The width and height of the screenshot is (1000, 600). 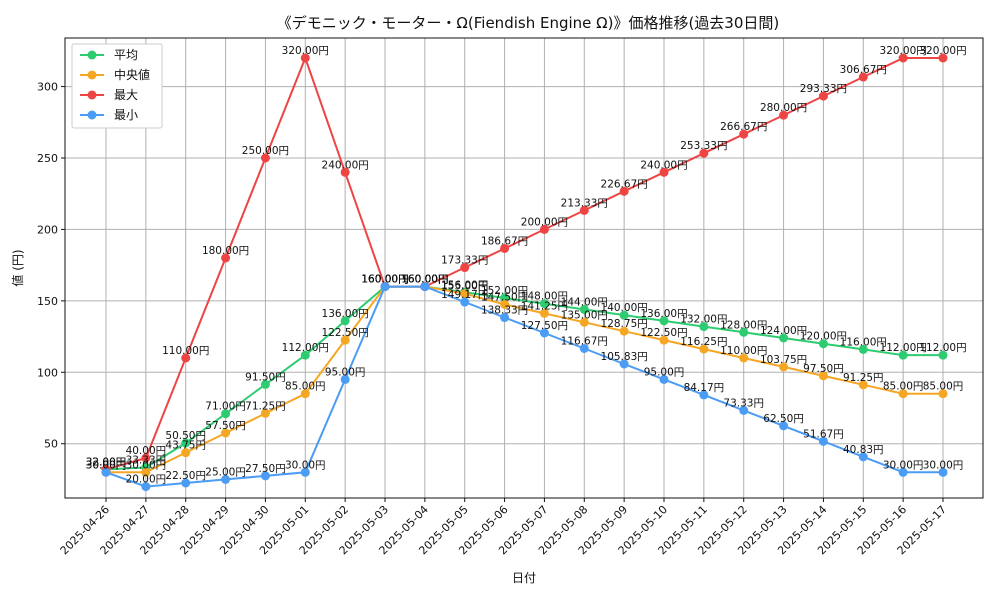 I want to click on data-label: 51.67円, so click(x=823, y=434).